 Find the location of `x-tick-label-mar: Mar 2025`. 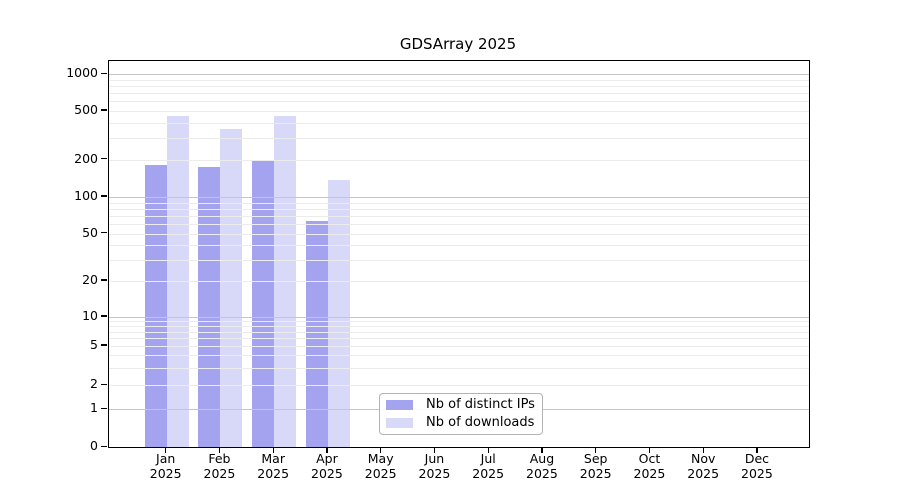

x-tick-label-mar: Mar 2025 is located at coordinates (273, 466).